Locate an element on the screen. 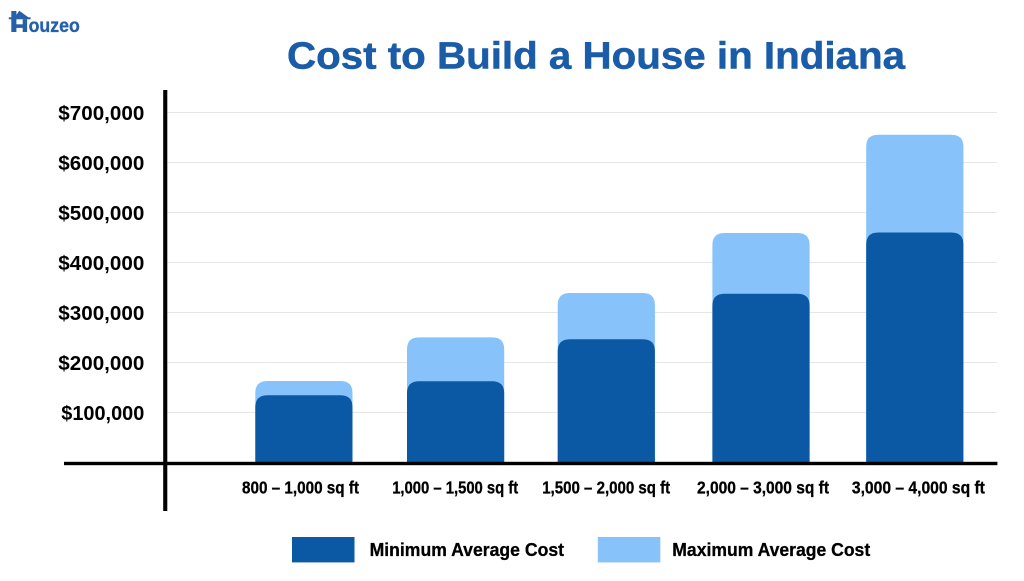 Image resolution: width=1024 pixels, height=581 pixels. svg-text: $600,000 is located at coordinates (101, 163).